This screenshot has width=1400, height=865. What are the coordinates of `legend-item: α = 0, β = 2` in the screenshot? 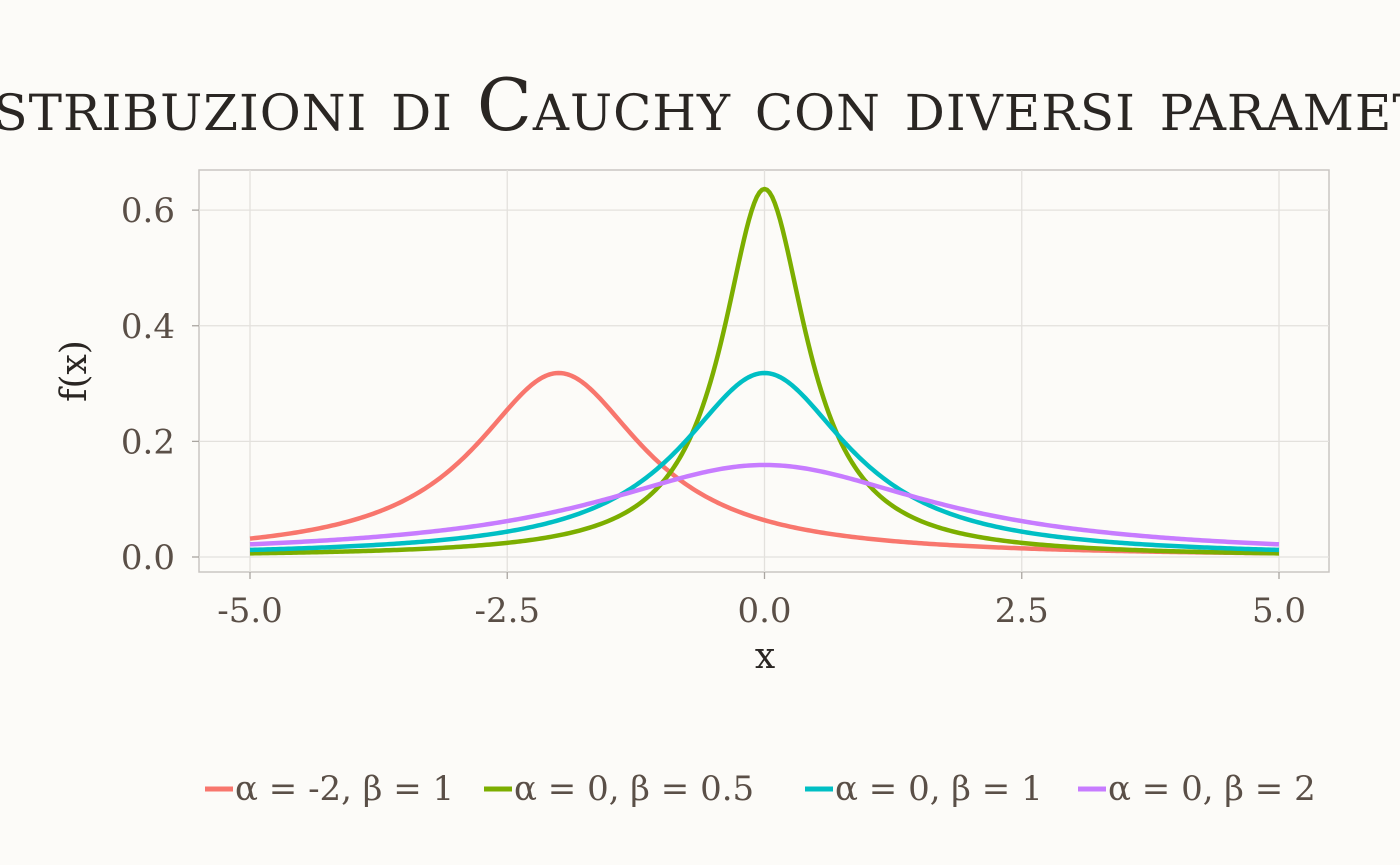 It's located at (1197, 789).